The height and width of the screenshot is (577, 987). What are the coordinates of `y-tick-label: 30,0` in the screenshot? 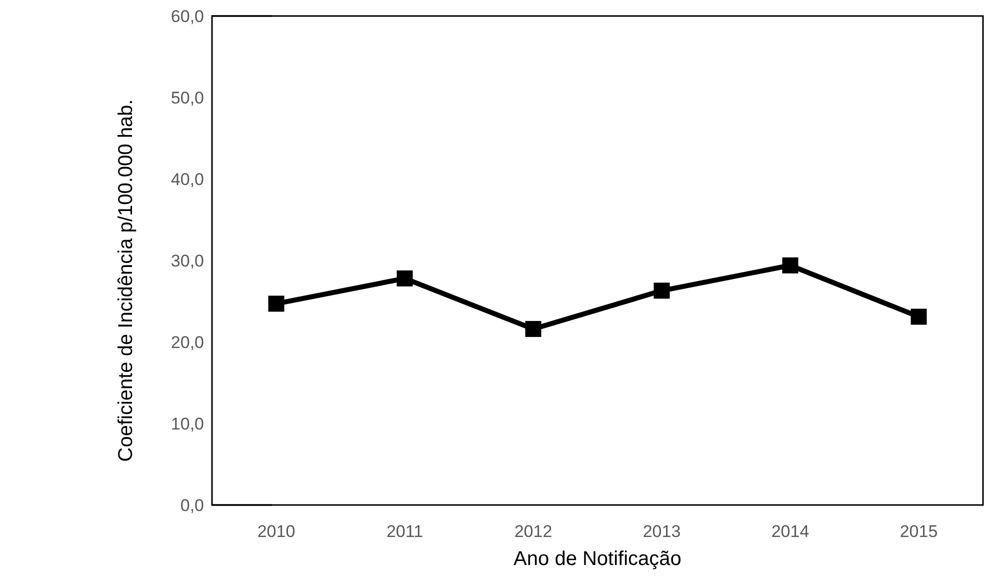 It's located at (187, 260).